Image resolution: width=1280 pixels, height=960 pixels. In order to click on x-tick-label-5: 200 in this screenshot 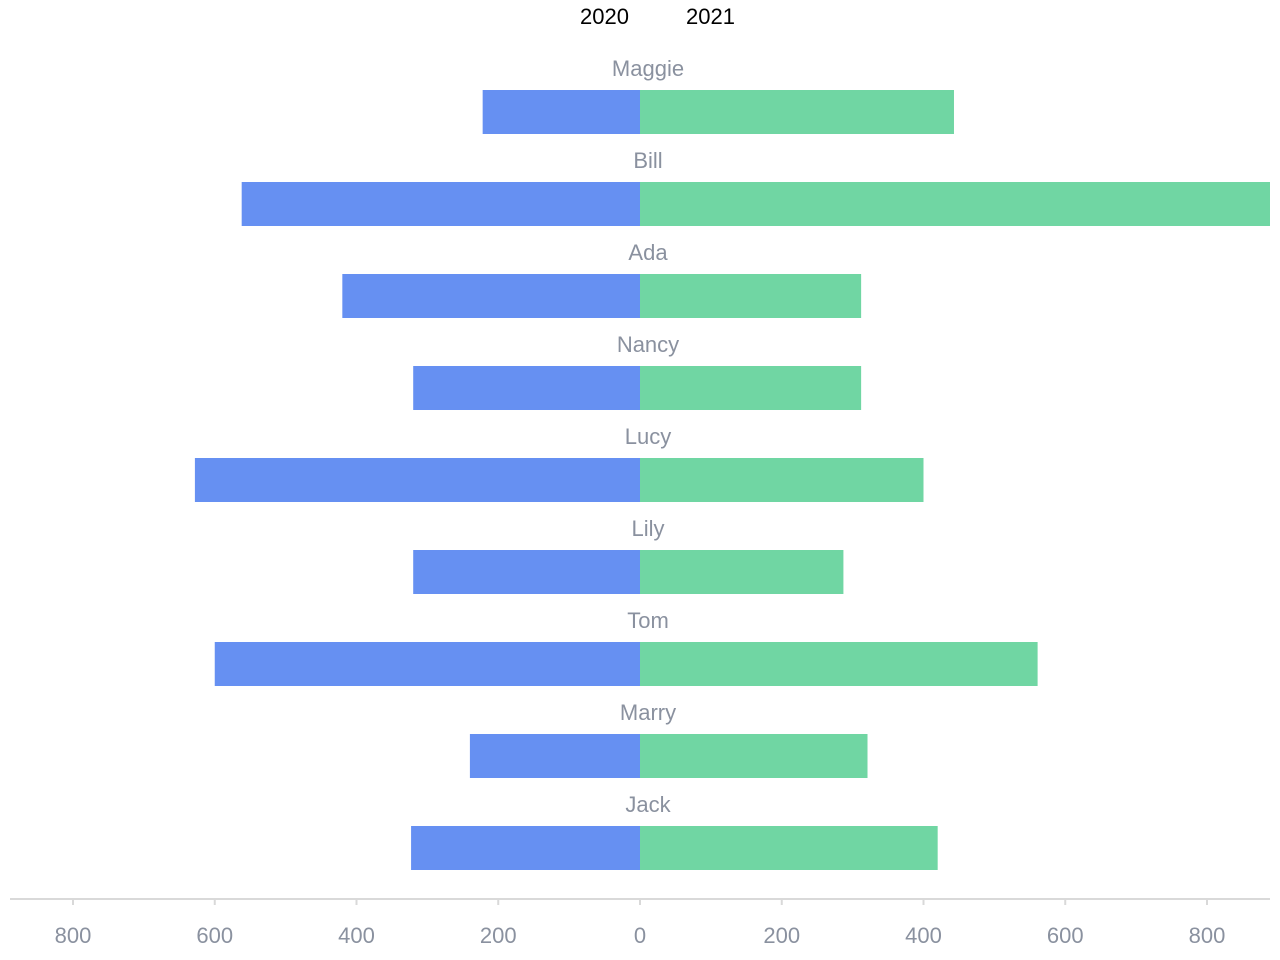, I will do `click(781, 935)`.